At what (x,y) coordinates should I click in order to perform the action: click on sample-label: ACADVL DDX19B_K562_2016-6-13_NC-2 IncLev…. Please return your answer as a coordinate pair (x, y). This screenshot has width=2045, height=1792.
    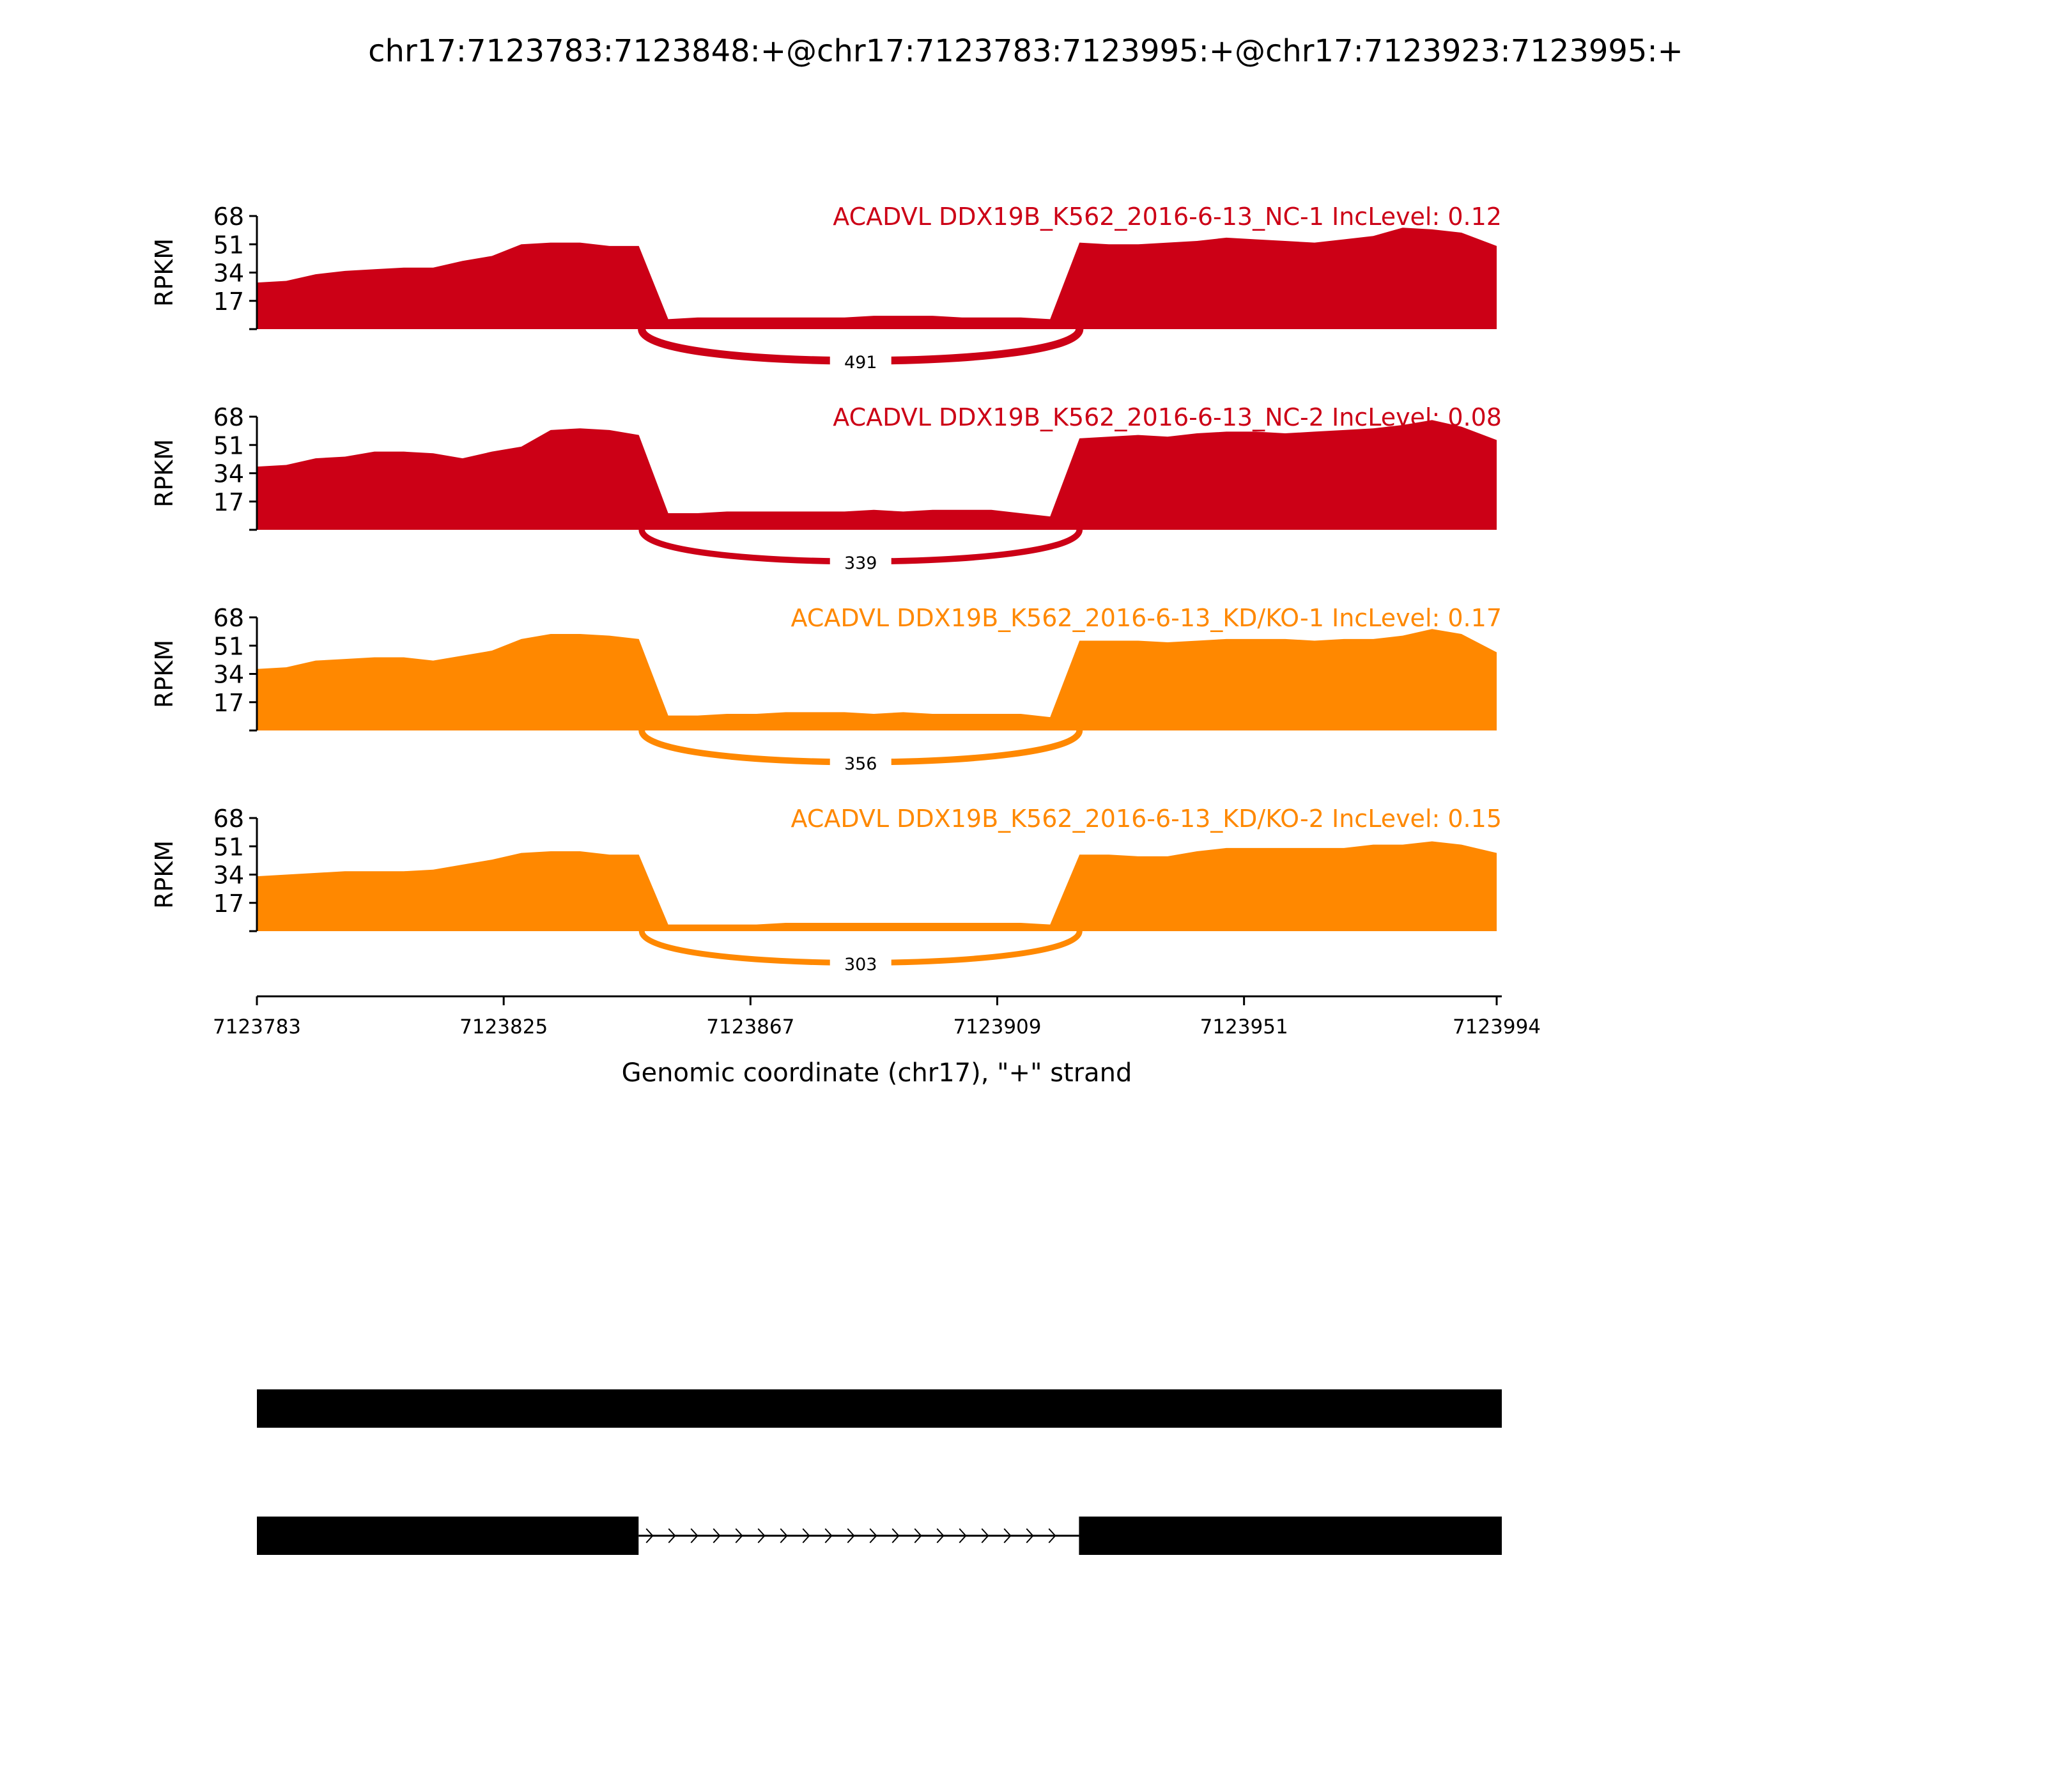
    Looking at the image, I should click on (1167, 417).